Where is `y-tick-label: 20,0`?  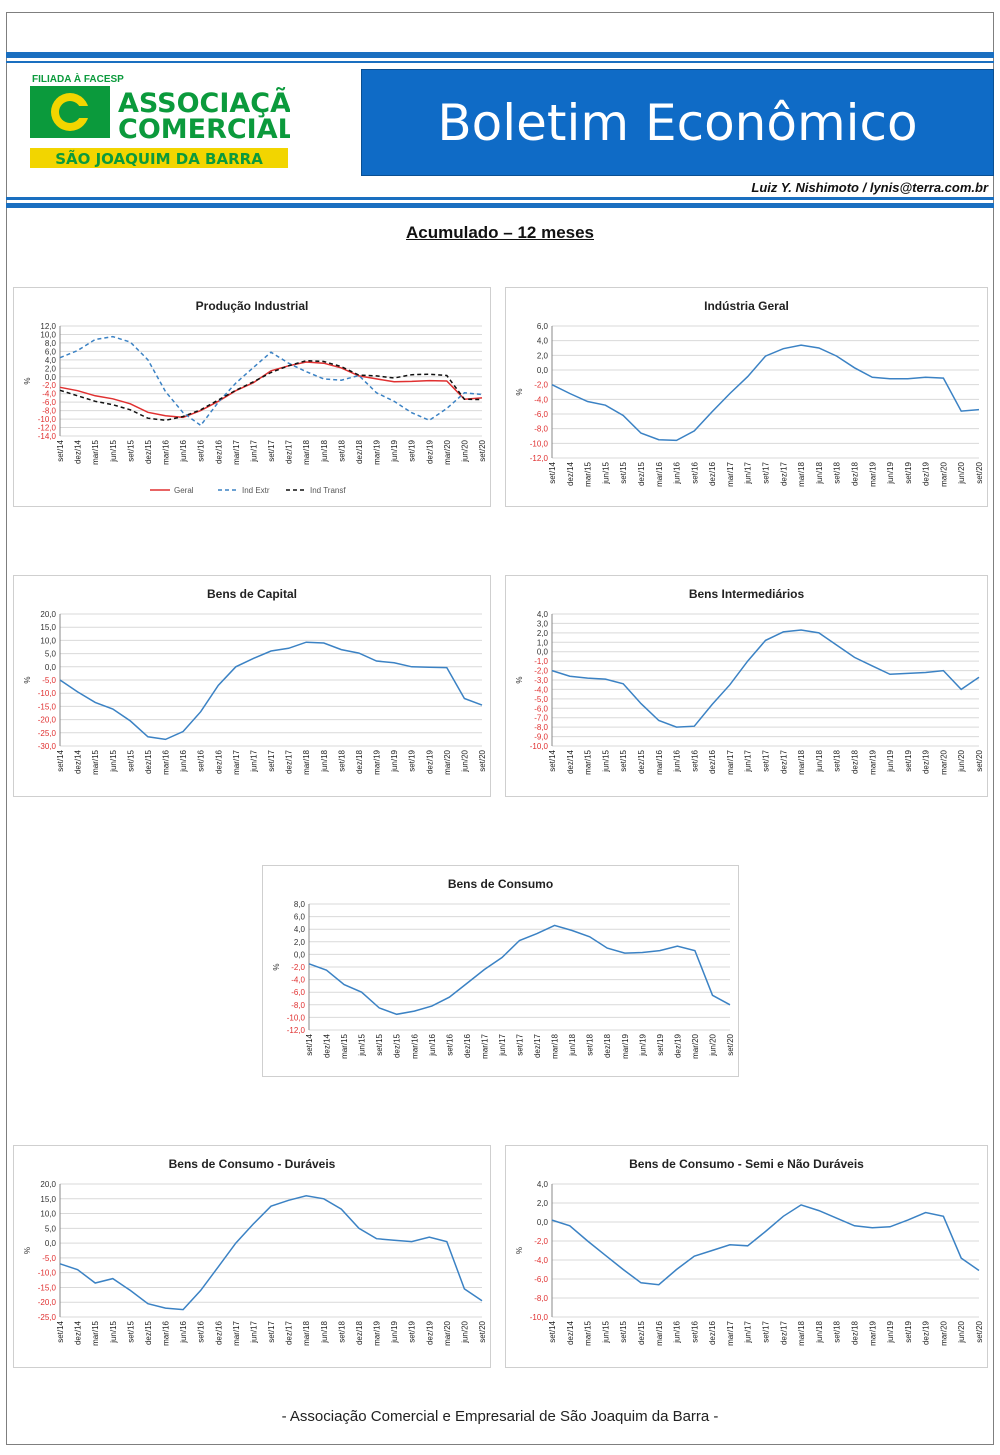
y-tick-label: 20,0 is located at coordinates (48, 1184).